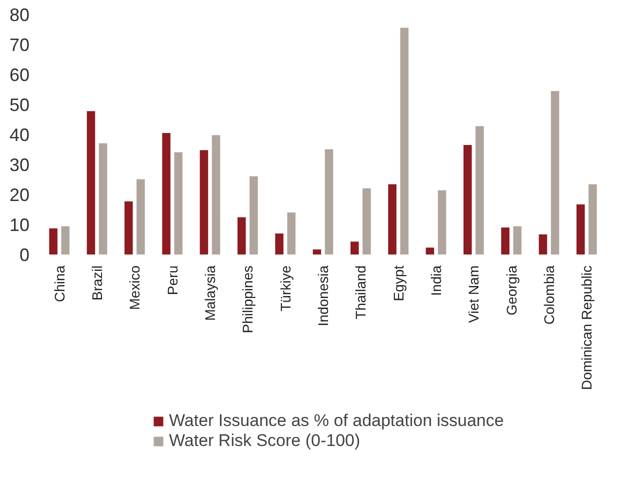 Image resolution: width=622 pixels, height=481 pixels. What do you see at coordinates (474, 294) in the screenshot?
I see `x-tick-label: Viet Nam` at bounding box center [474, 294].